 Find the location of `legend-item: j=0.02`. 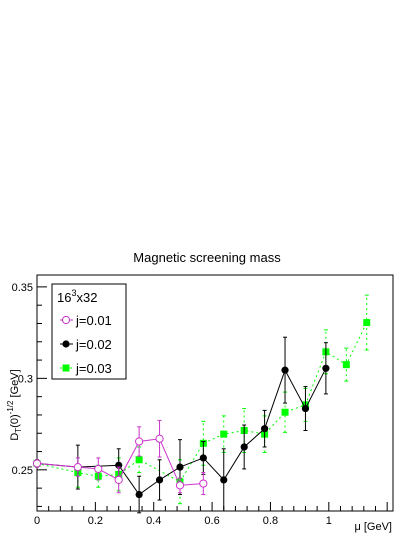

legend-item: j=0.02 is located at coordinates (86, 344).